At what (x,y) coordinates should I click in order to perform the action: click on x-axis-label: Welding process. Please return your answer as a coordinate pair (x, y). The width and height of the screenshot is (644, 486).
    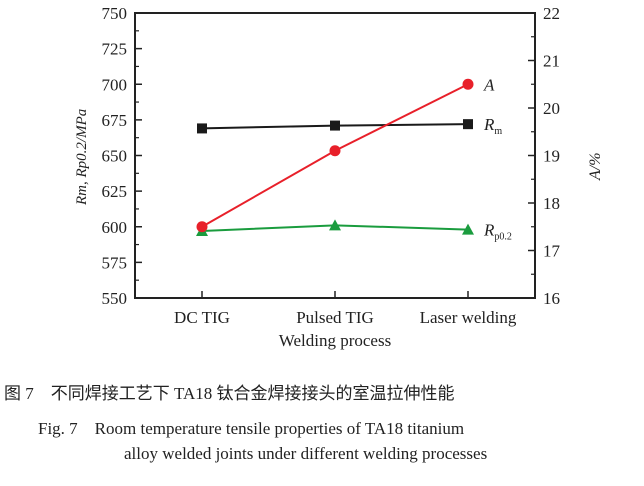
    Looking at the image, I should click on (335, 340).